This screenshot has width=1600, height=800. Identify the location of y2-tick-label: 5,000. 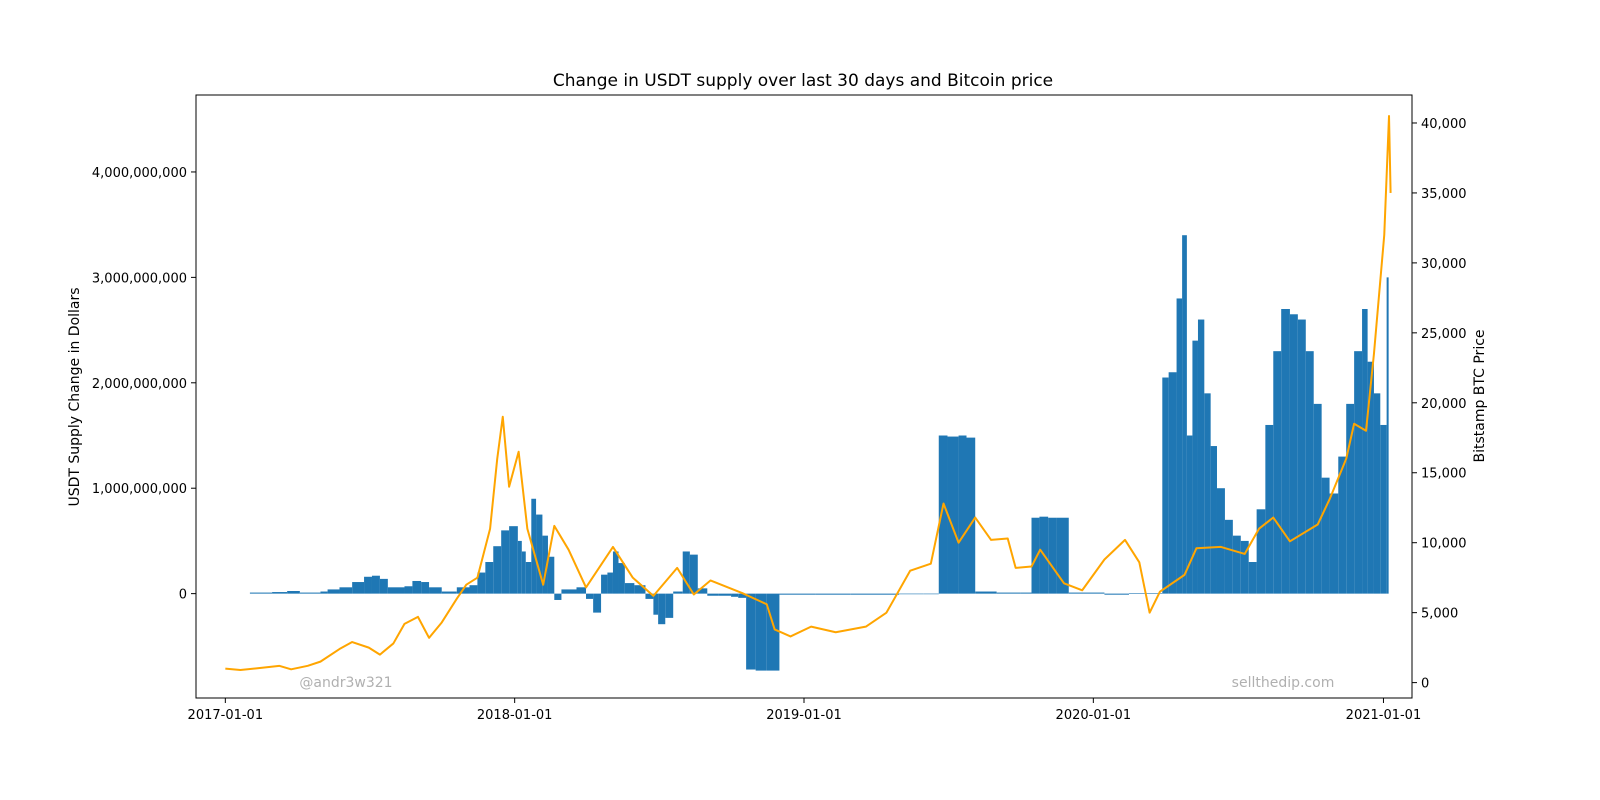
(1439, 614).